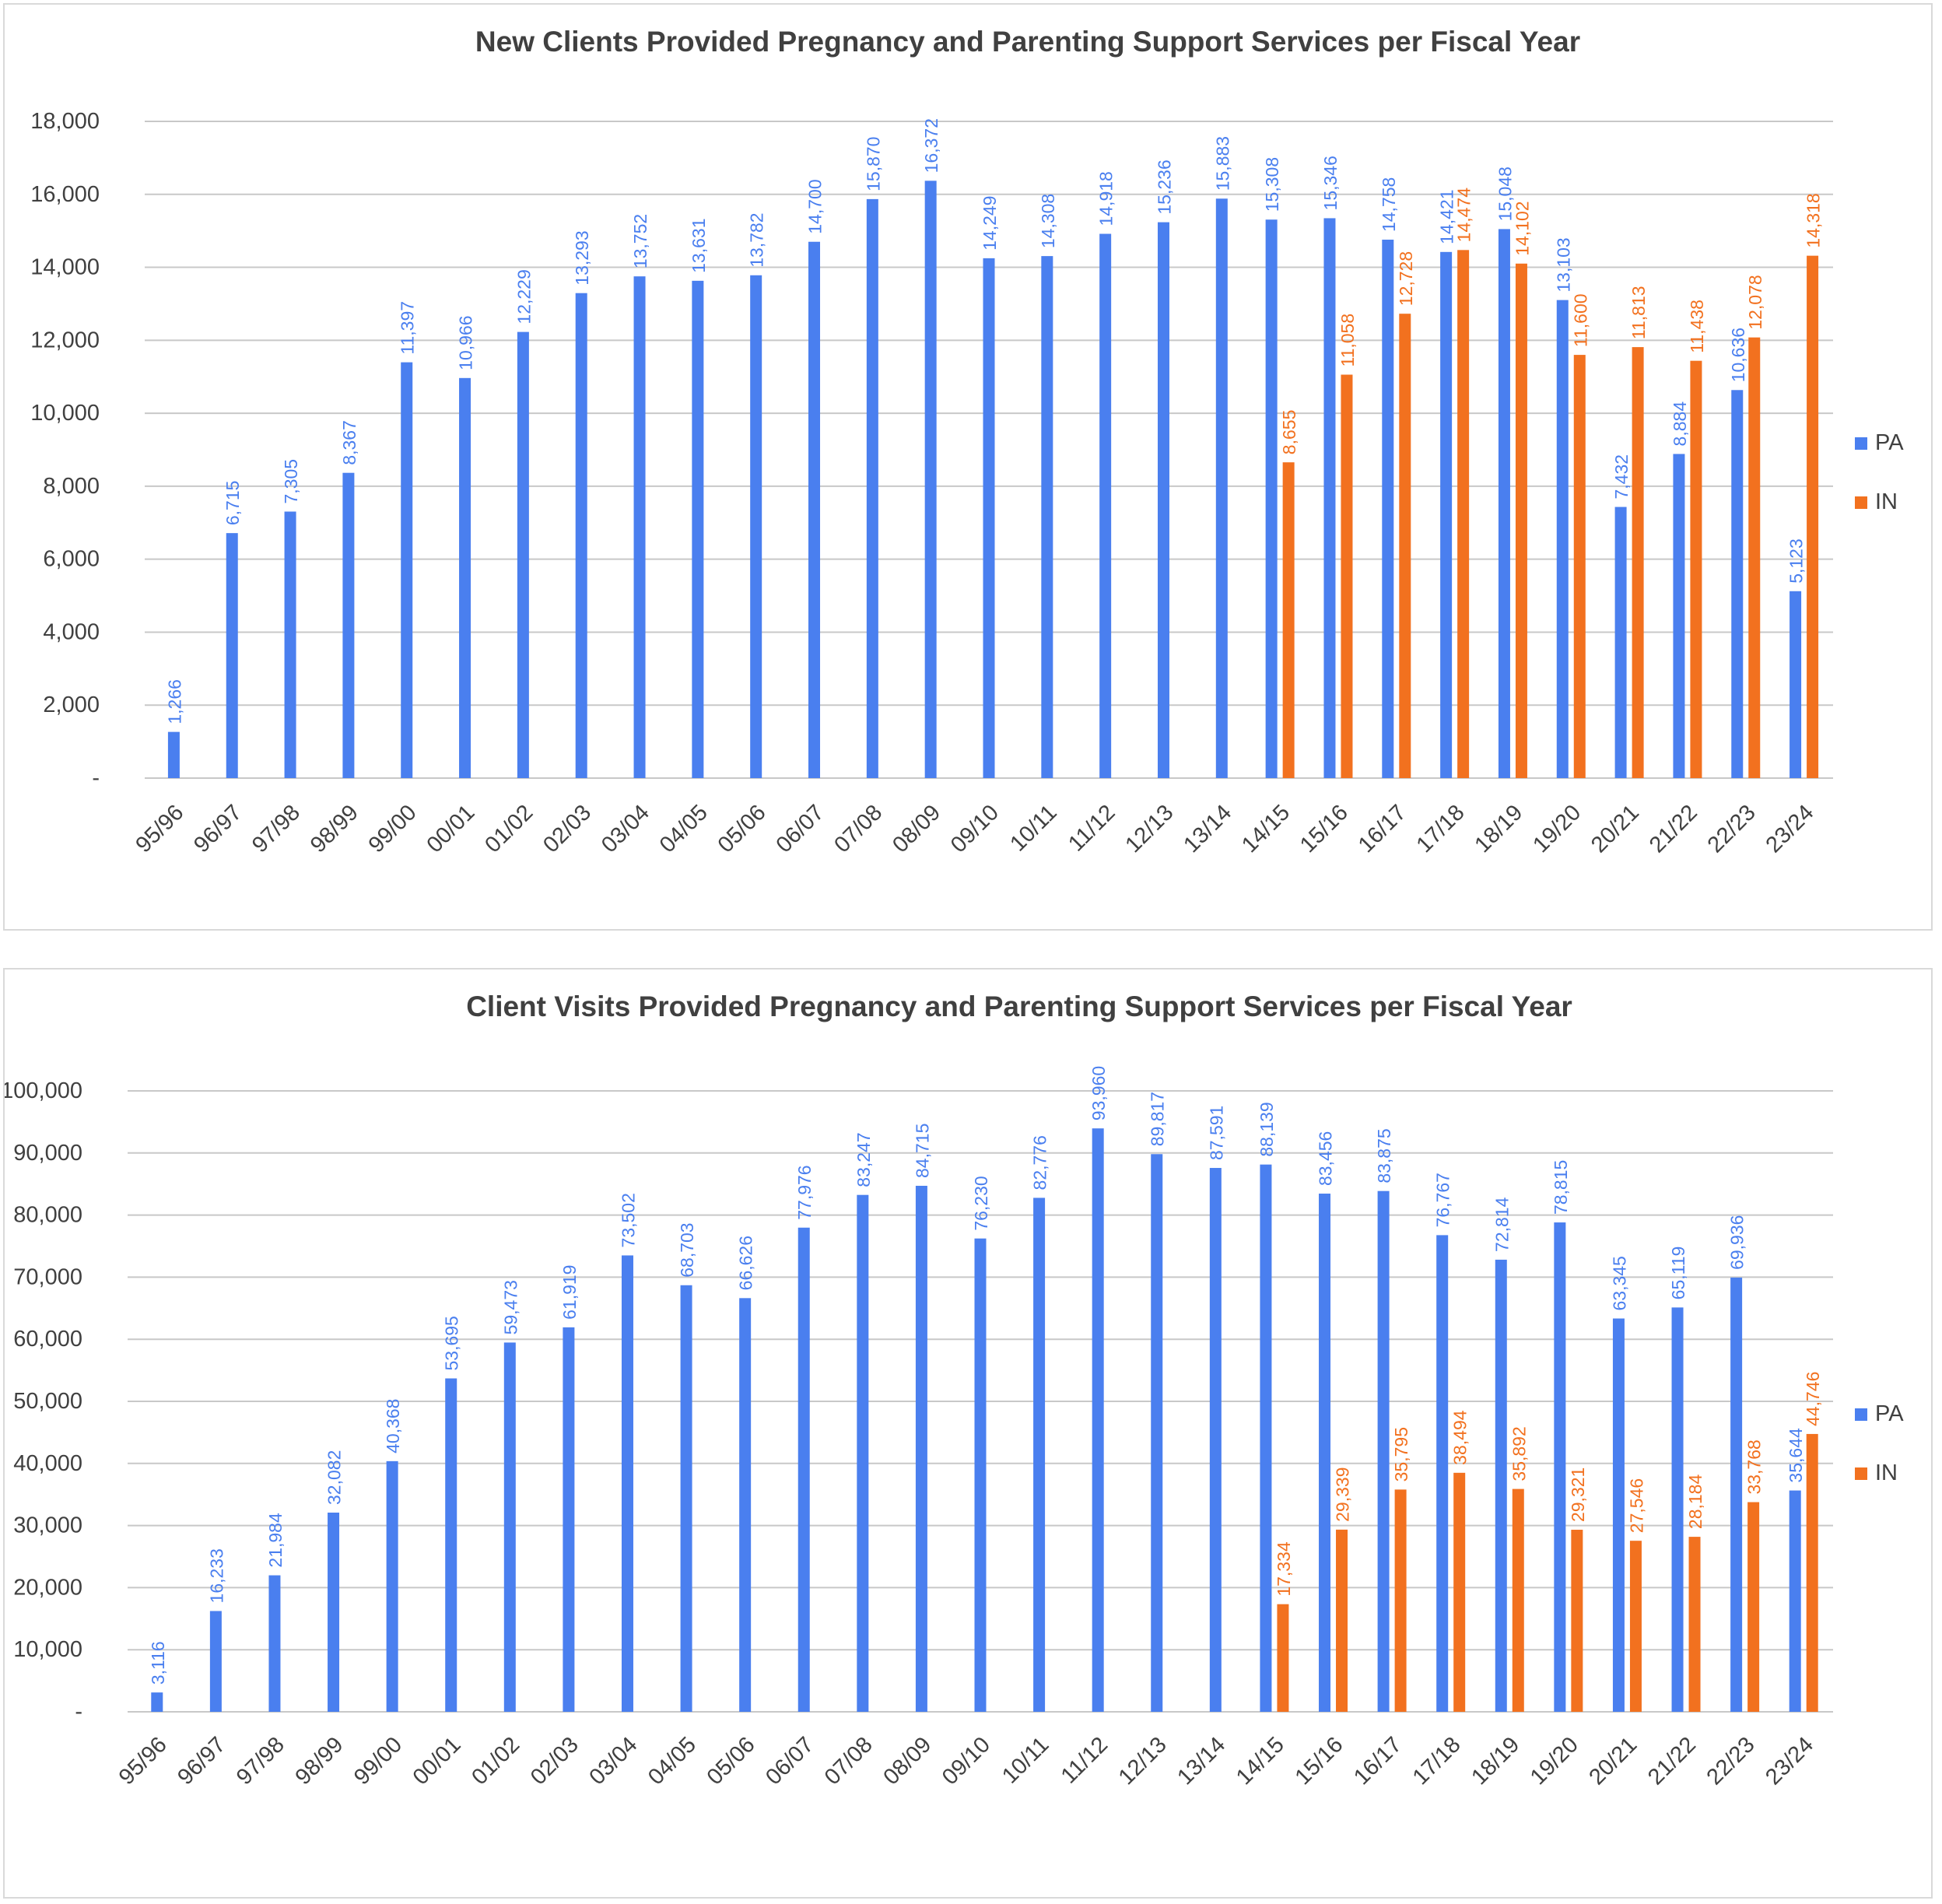 This screenshot has height=1904, width=1942. Describe the element at coordinates (931, 146) in the screenshot. I see `new-clients-data-label-pa: 16,372` at that location.